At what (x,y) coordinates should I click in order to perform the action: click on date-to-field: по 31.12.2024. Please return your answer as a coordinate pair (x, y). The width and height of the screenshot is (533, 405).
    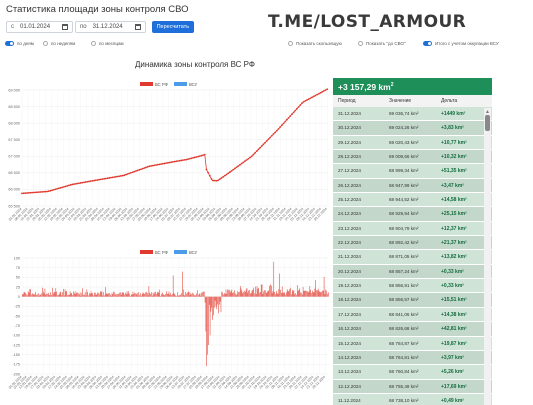
    Looking at the image, I should click on (110, 26).